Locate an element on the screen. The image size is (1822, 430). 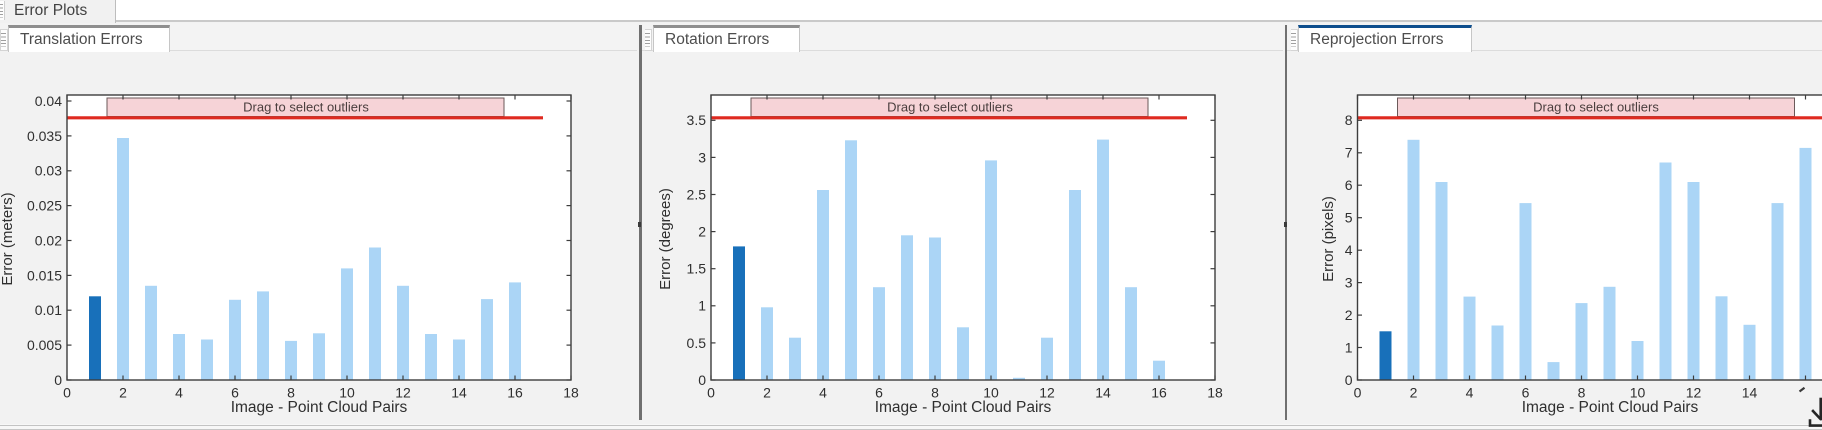
svg-text: 0.01 is located at coordinates (48, 310).